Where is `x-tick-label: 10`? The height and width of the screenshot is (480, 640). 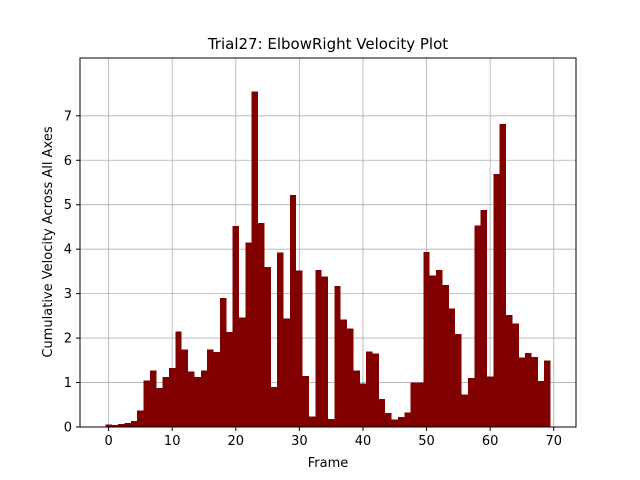 x-tick-label: 10 is located at coordinates (172, 441).